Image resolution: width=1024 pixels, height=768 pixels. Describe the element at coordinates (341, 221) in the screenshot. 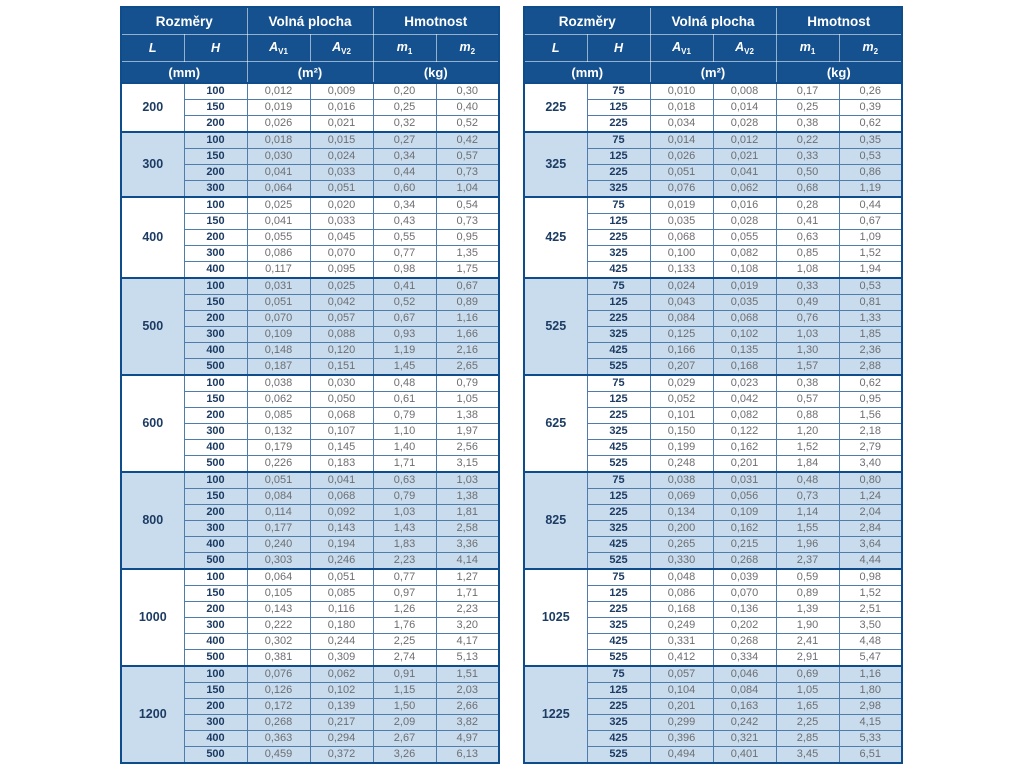

I see `value-cell: 0,033` at that location.